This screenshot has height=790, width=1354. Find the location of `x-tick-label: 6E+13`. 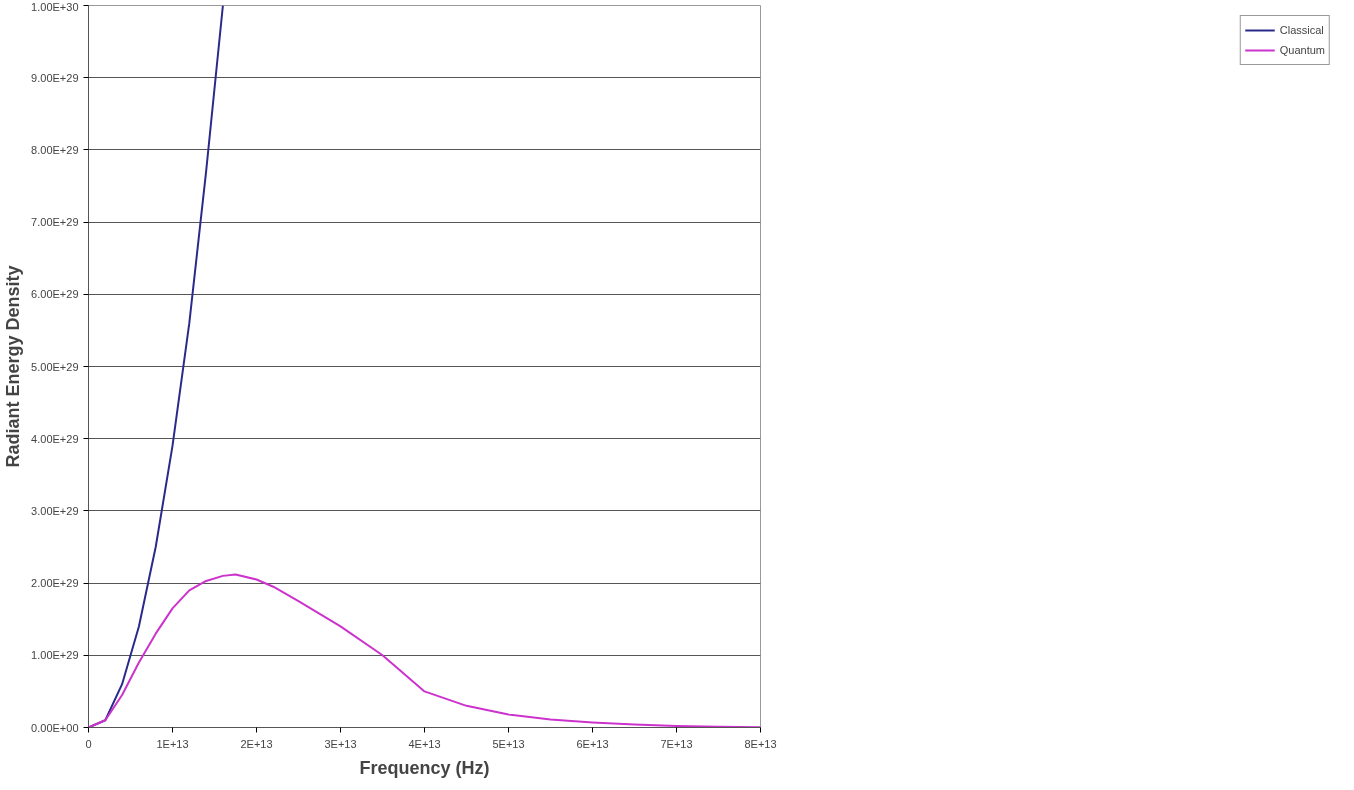

x-tick-label: 6E+13 is located at coordinates (592, 743).